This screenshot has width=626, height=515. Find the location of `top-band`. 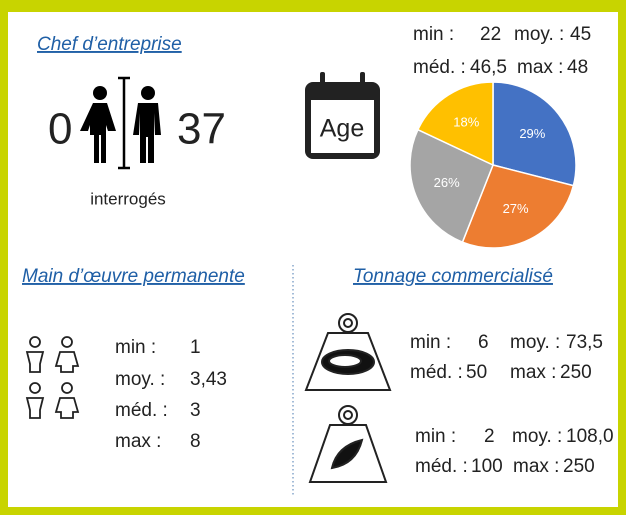

top-band is located at coordinates (313, 6).